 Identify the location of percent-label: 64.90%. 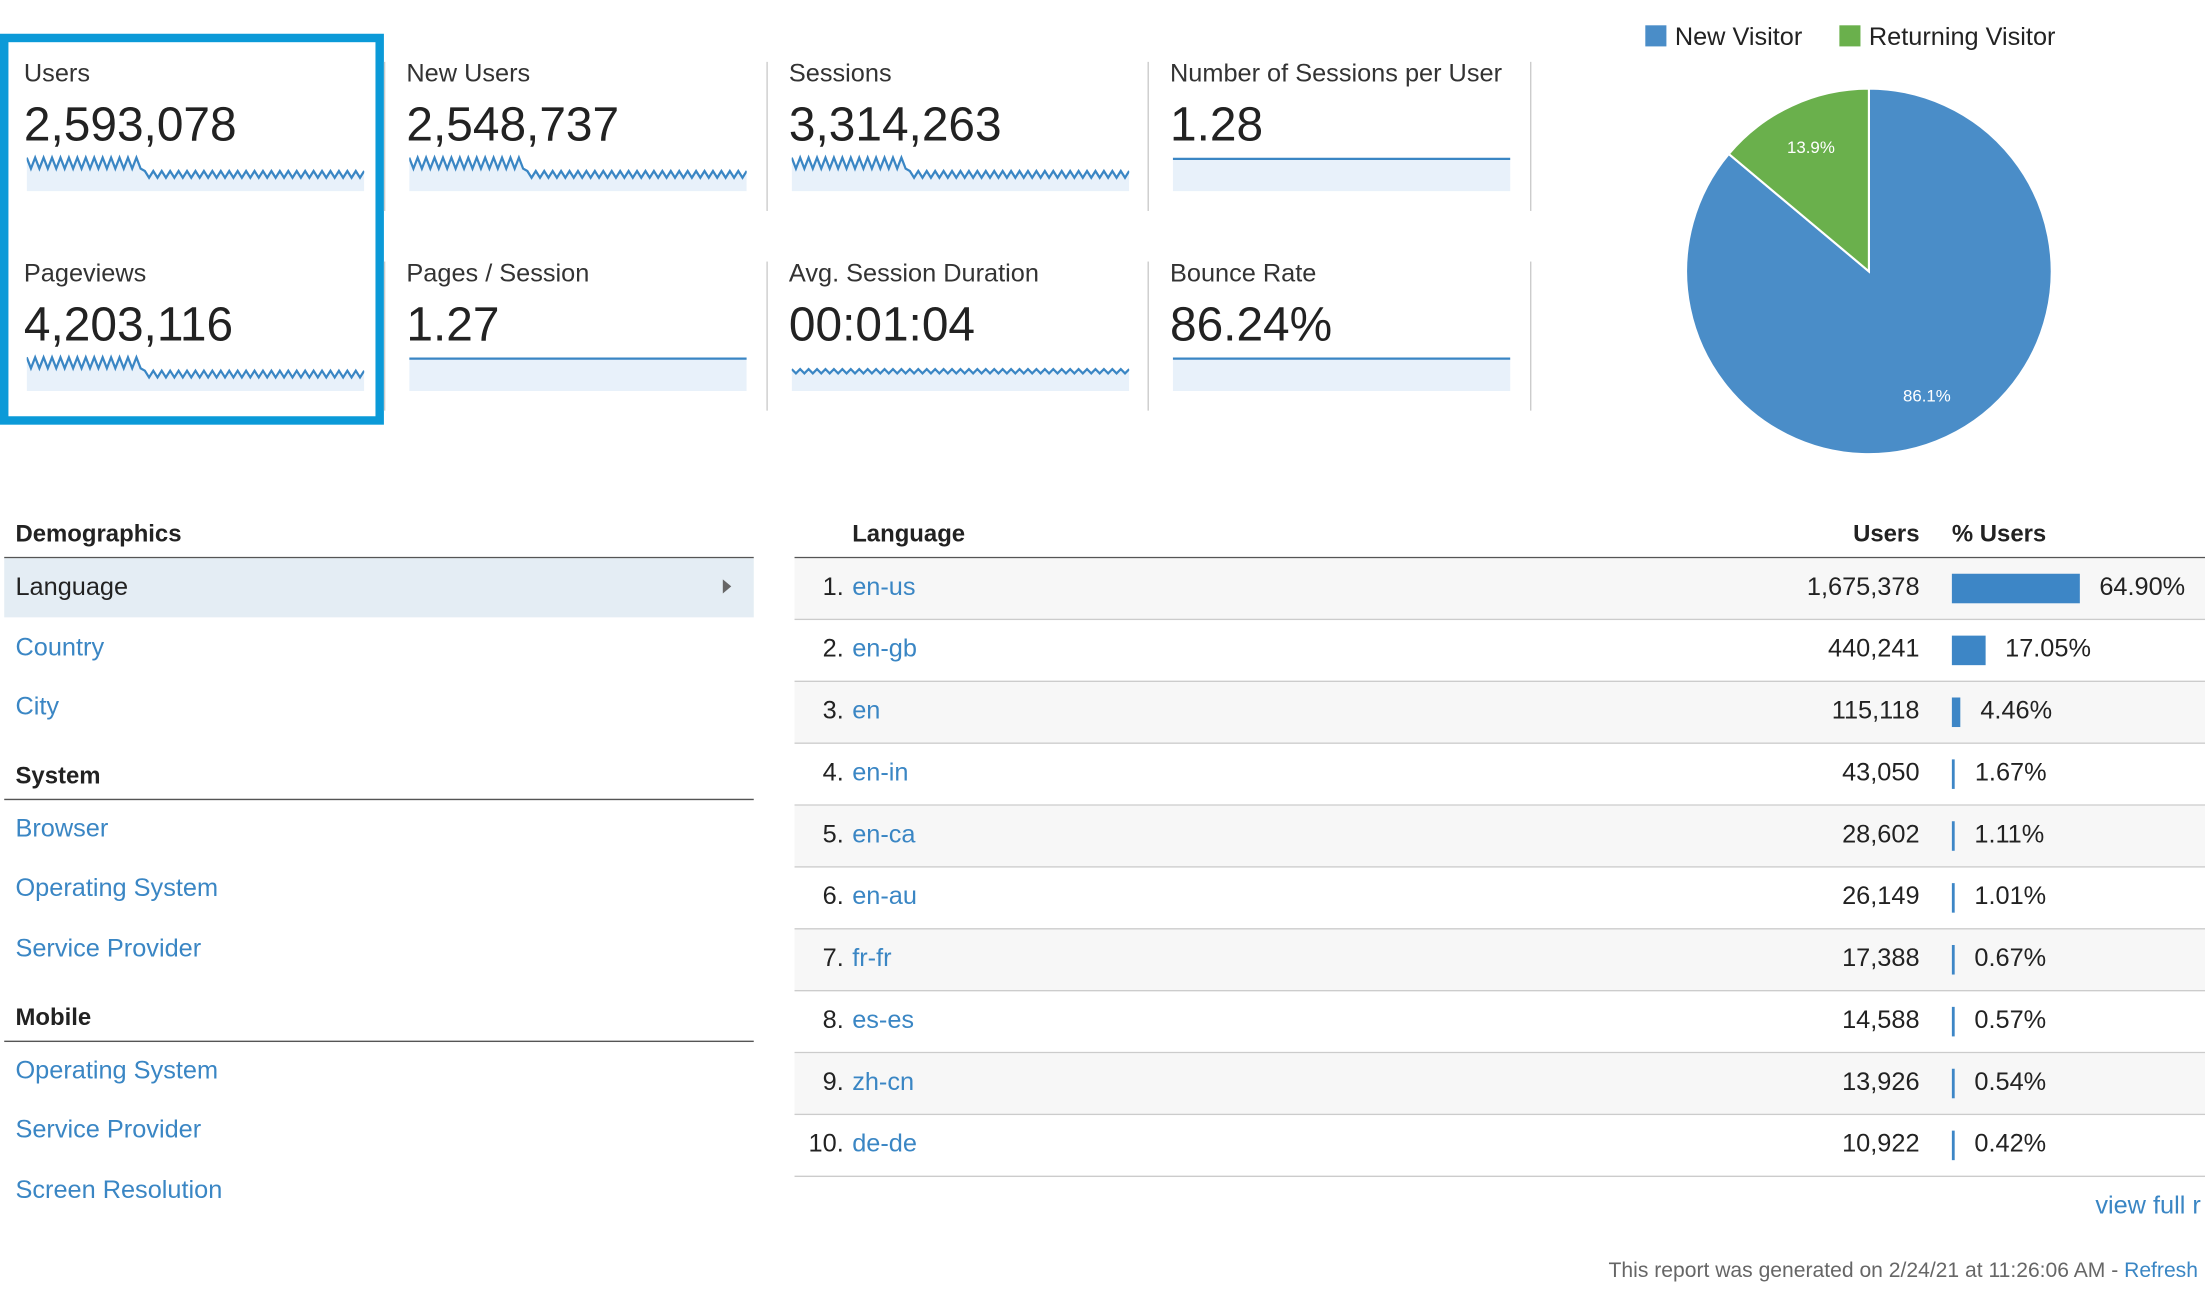
(2142, 586).